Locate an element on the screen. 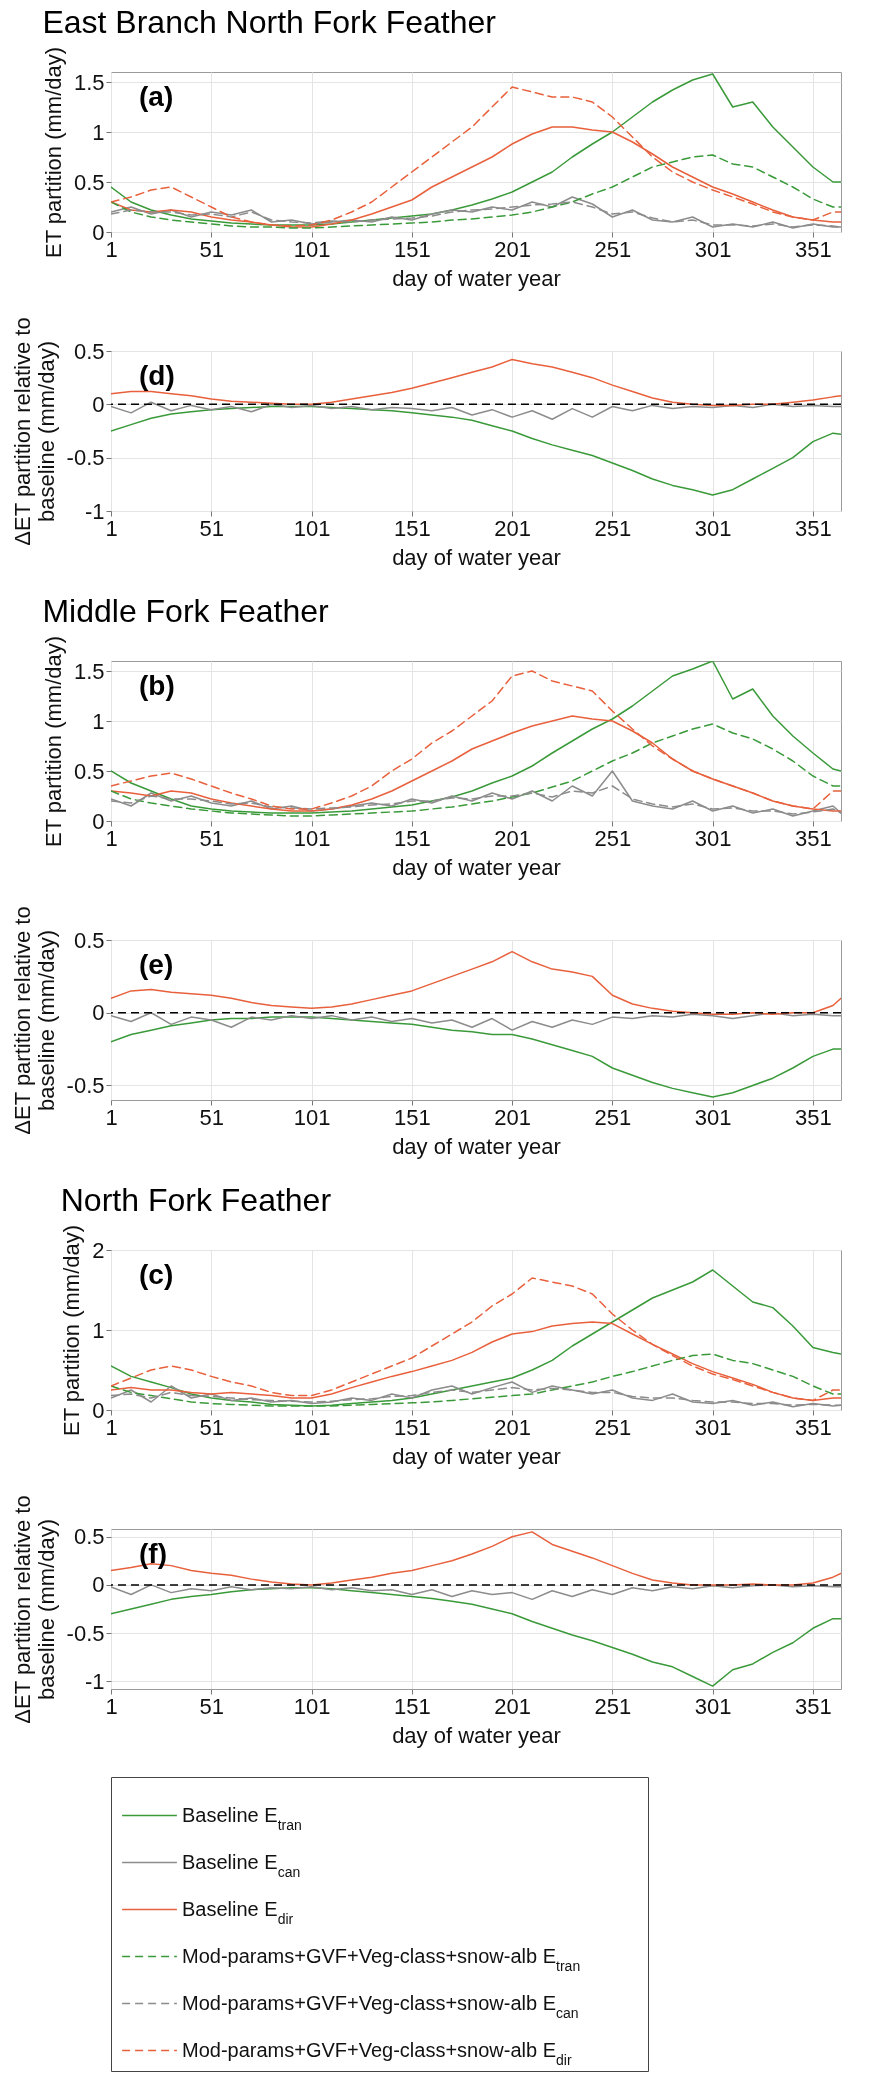 This screenshot has width=896, height=2098. annotation: (e) is located at coordinates (156, 964).